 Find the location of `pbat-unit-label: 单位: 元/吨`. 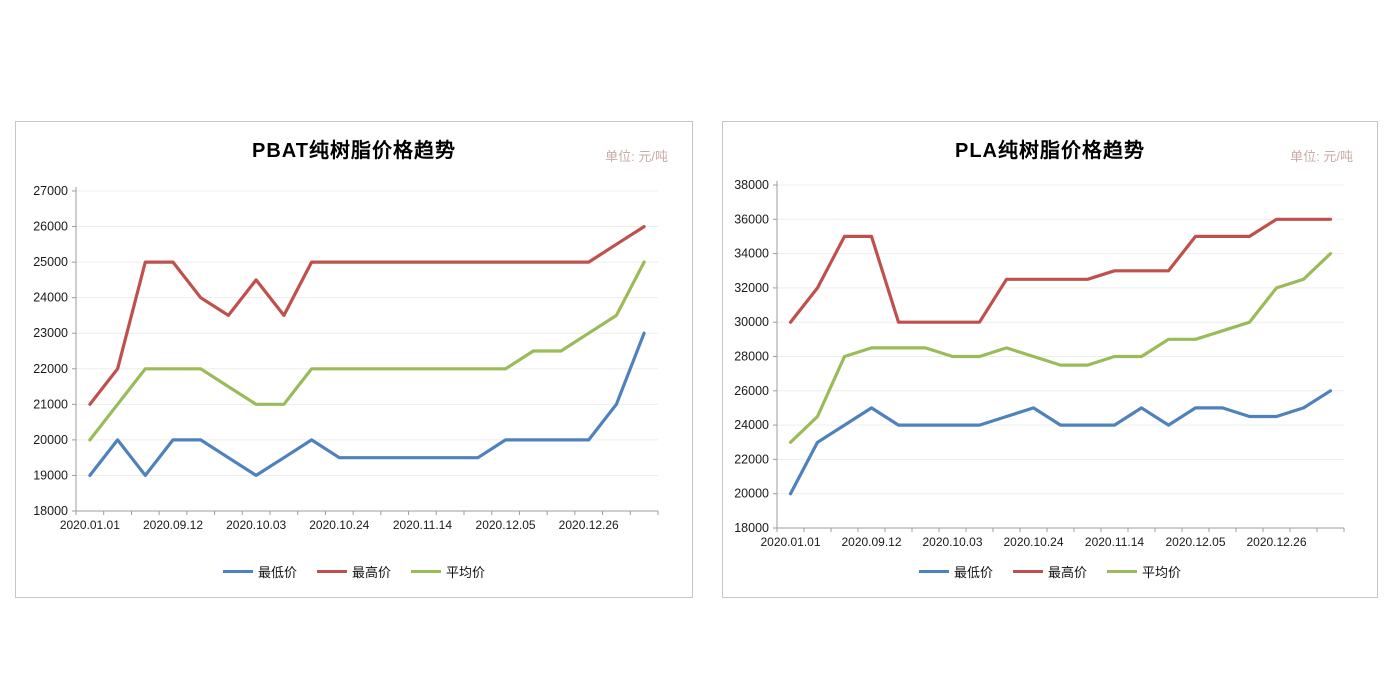

pbat-unit-label: 单位: 元/吨 is located at coordinates (636, 156).